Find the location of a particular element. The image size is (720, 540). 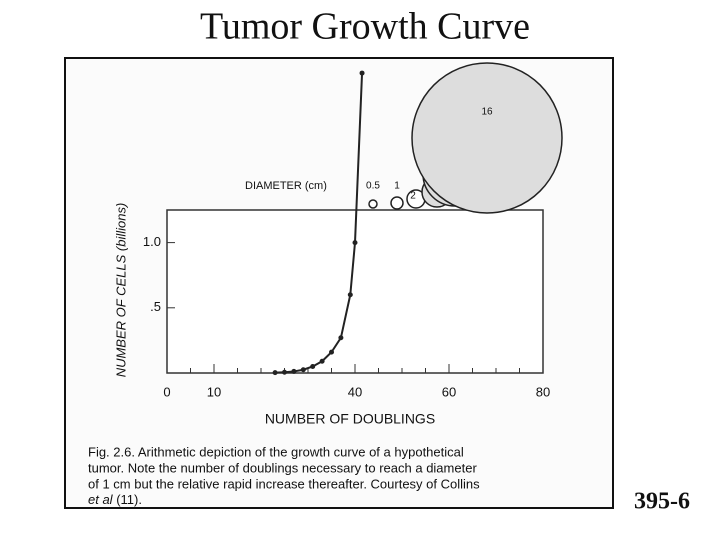

slide-number: 395-6 is located at coordinates (662, 502).